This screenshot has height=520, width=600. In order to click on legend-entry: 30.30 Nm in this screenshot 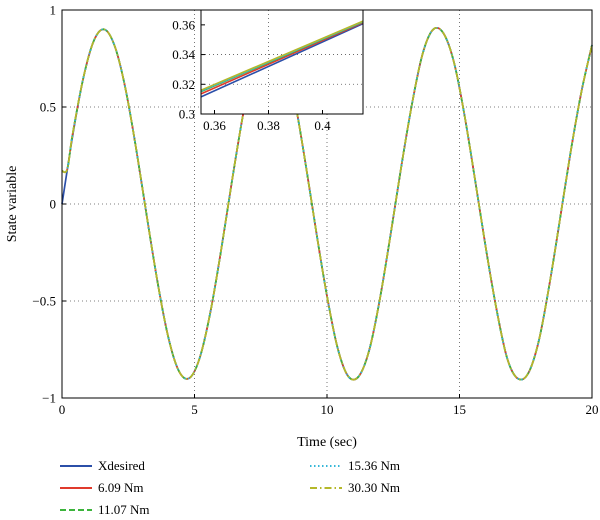, I will do `click(355, 487)`.